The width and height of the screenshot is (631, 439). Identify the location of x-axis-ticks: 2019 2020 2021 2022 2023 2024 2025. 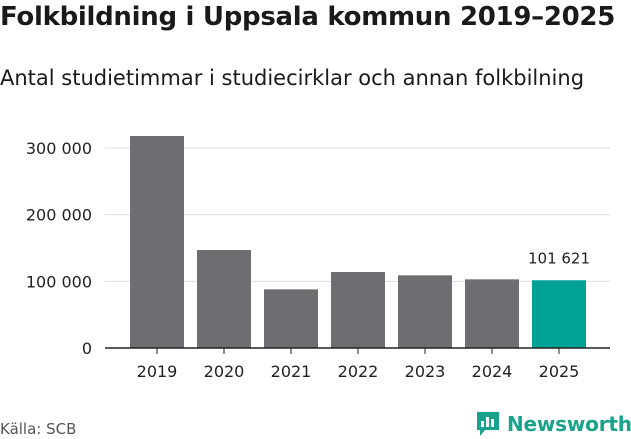
(358, 371).